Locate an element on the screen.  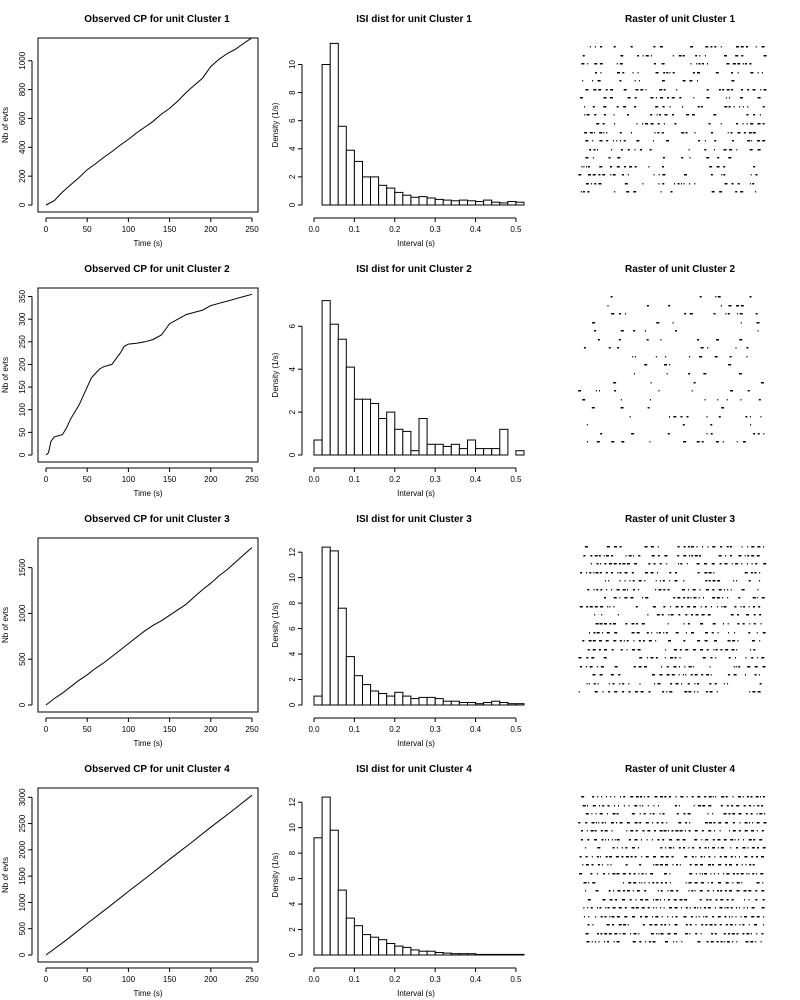
x-axis-label: Interval (s) is located at coordinates (416, 743).